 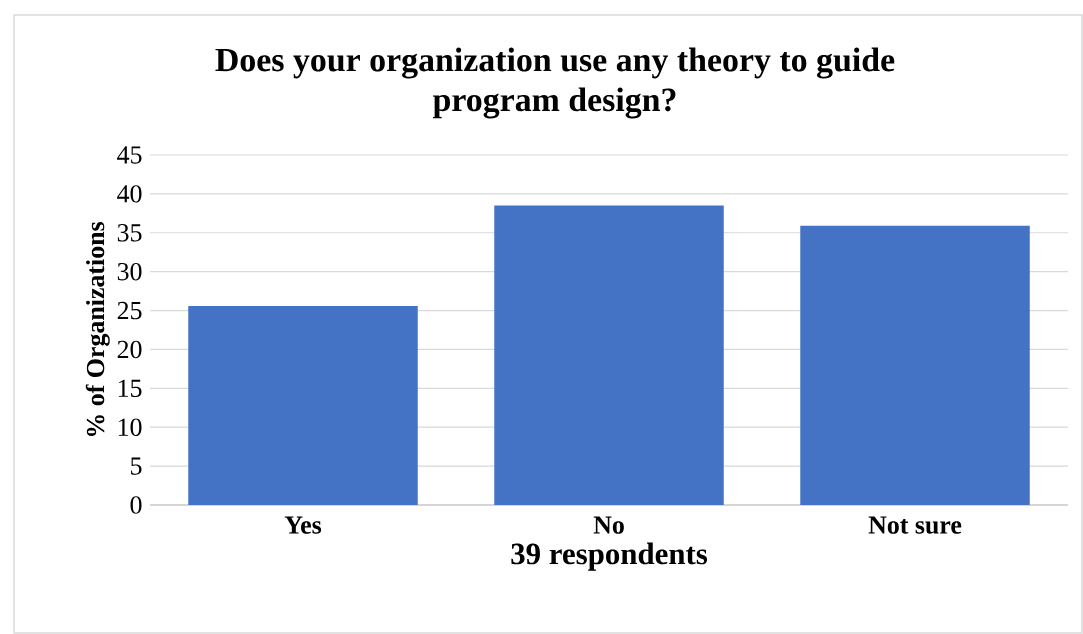 What do you see at coordinates (303, 525) in the screenshot?
I see `x-tick-label: Yes` at bounding box center [303, 525].